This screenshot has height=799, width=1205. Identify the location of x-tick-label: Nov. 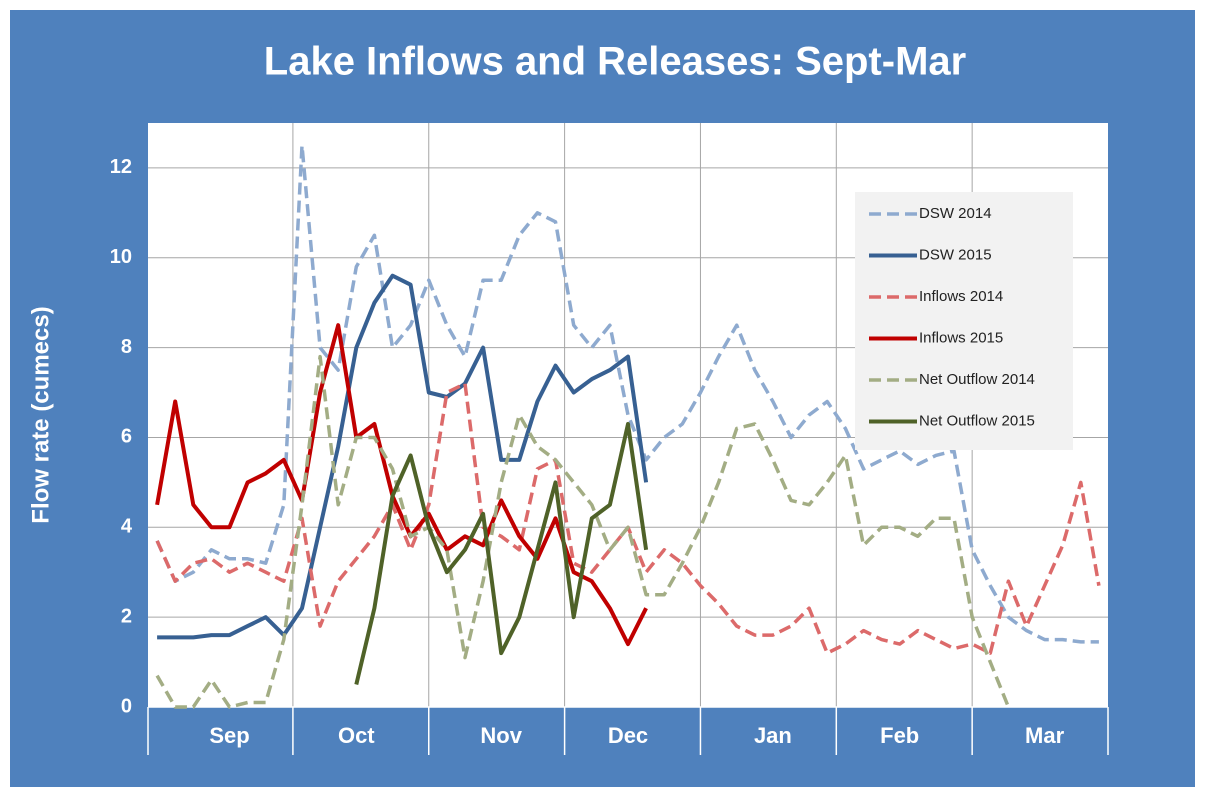
(501, 735).